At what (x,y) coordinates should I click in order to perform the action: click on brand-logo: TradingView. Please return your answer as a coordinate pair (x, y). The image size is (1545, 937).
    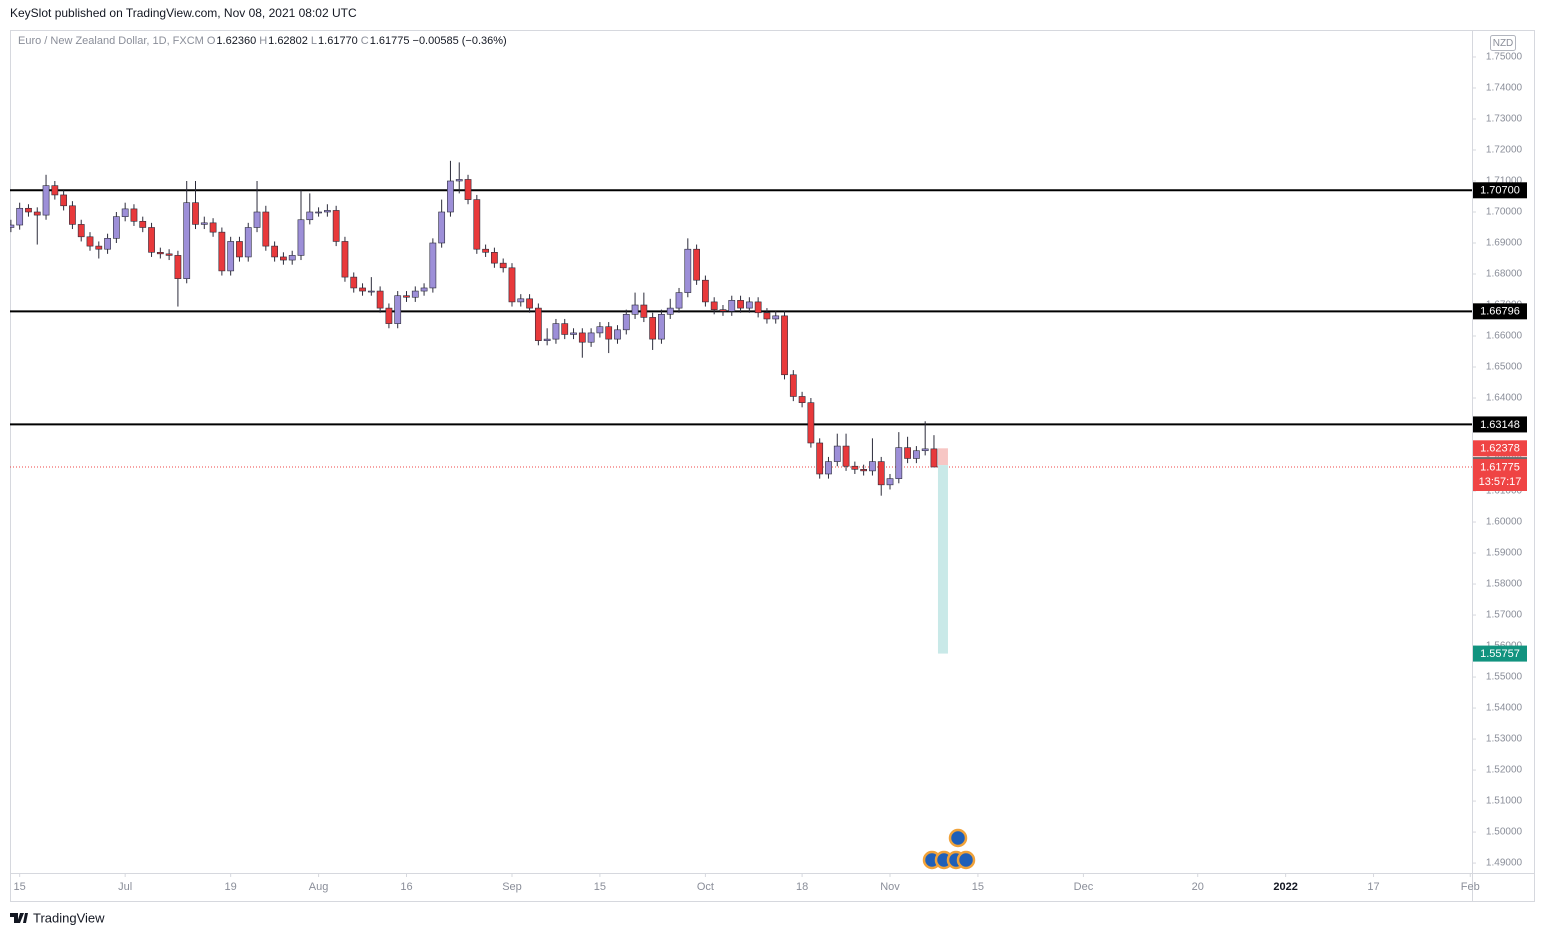
    Looking at the image, I should click on (57, 917).